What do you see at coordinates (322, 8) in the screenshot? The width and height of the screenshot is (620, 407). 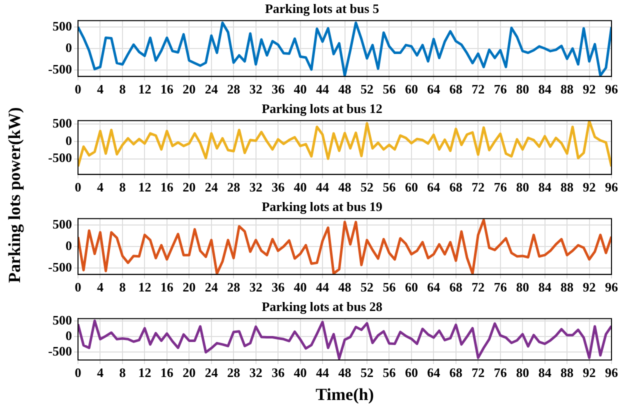 I see `chart-title: Parking lots at bus 5` at bounding box center [322, 8].